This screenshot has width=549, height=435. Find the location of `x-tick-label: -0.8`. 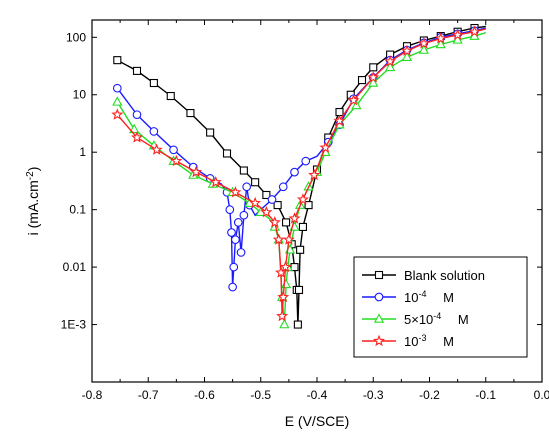

x-tick-label: -0.8 is located at coordinates (92, 395).